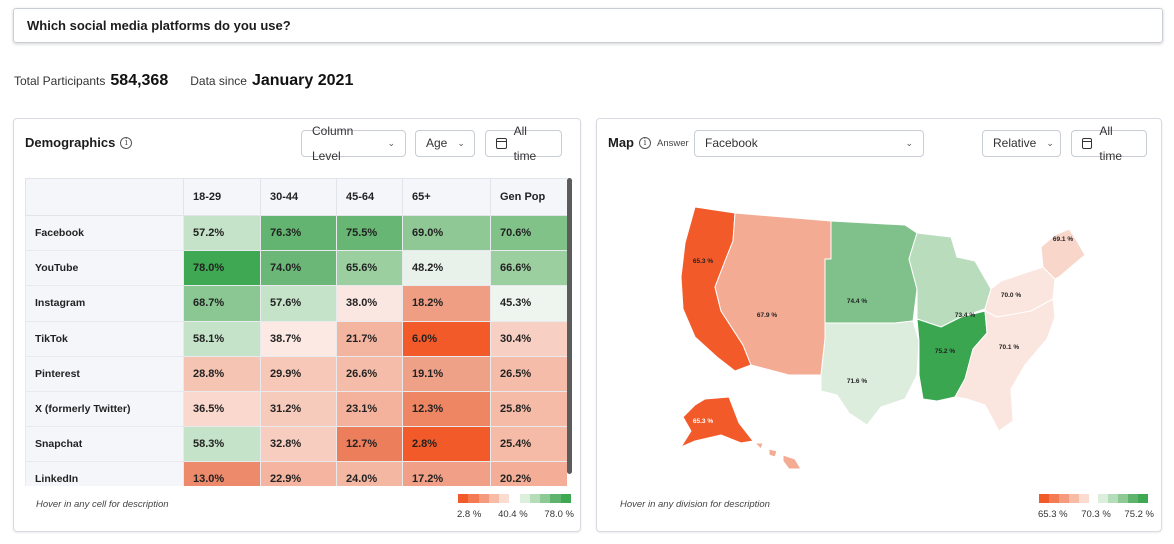  What do you see at coordinates (298, 197) in the screenshot?
I see `column-header: 30-44` at bounding box center [298, 197].